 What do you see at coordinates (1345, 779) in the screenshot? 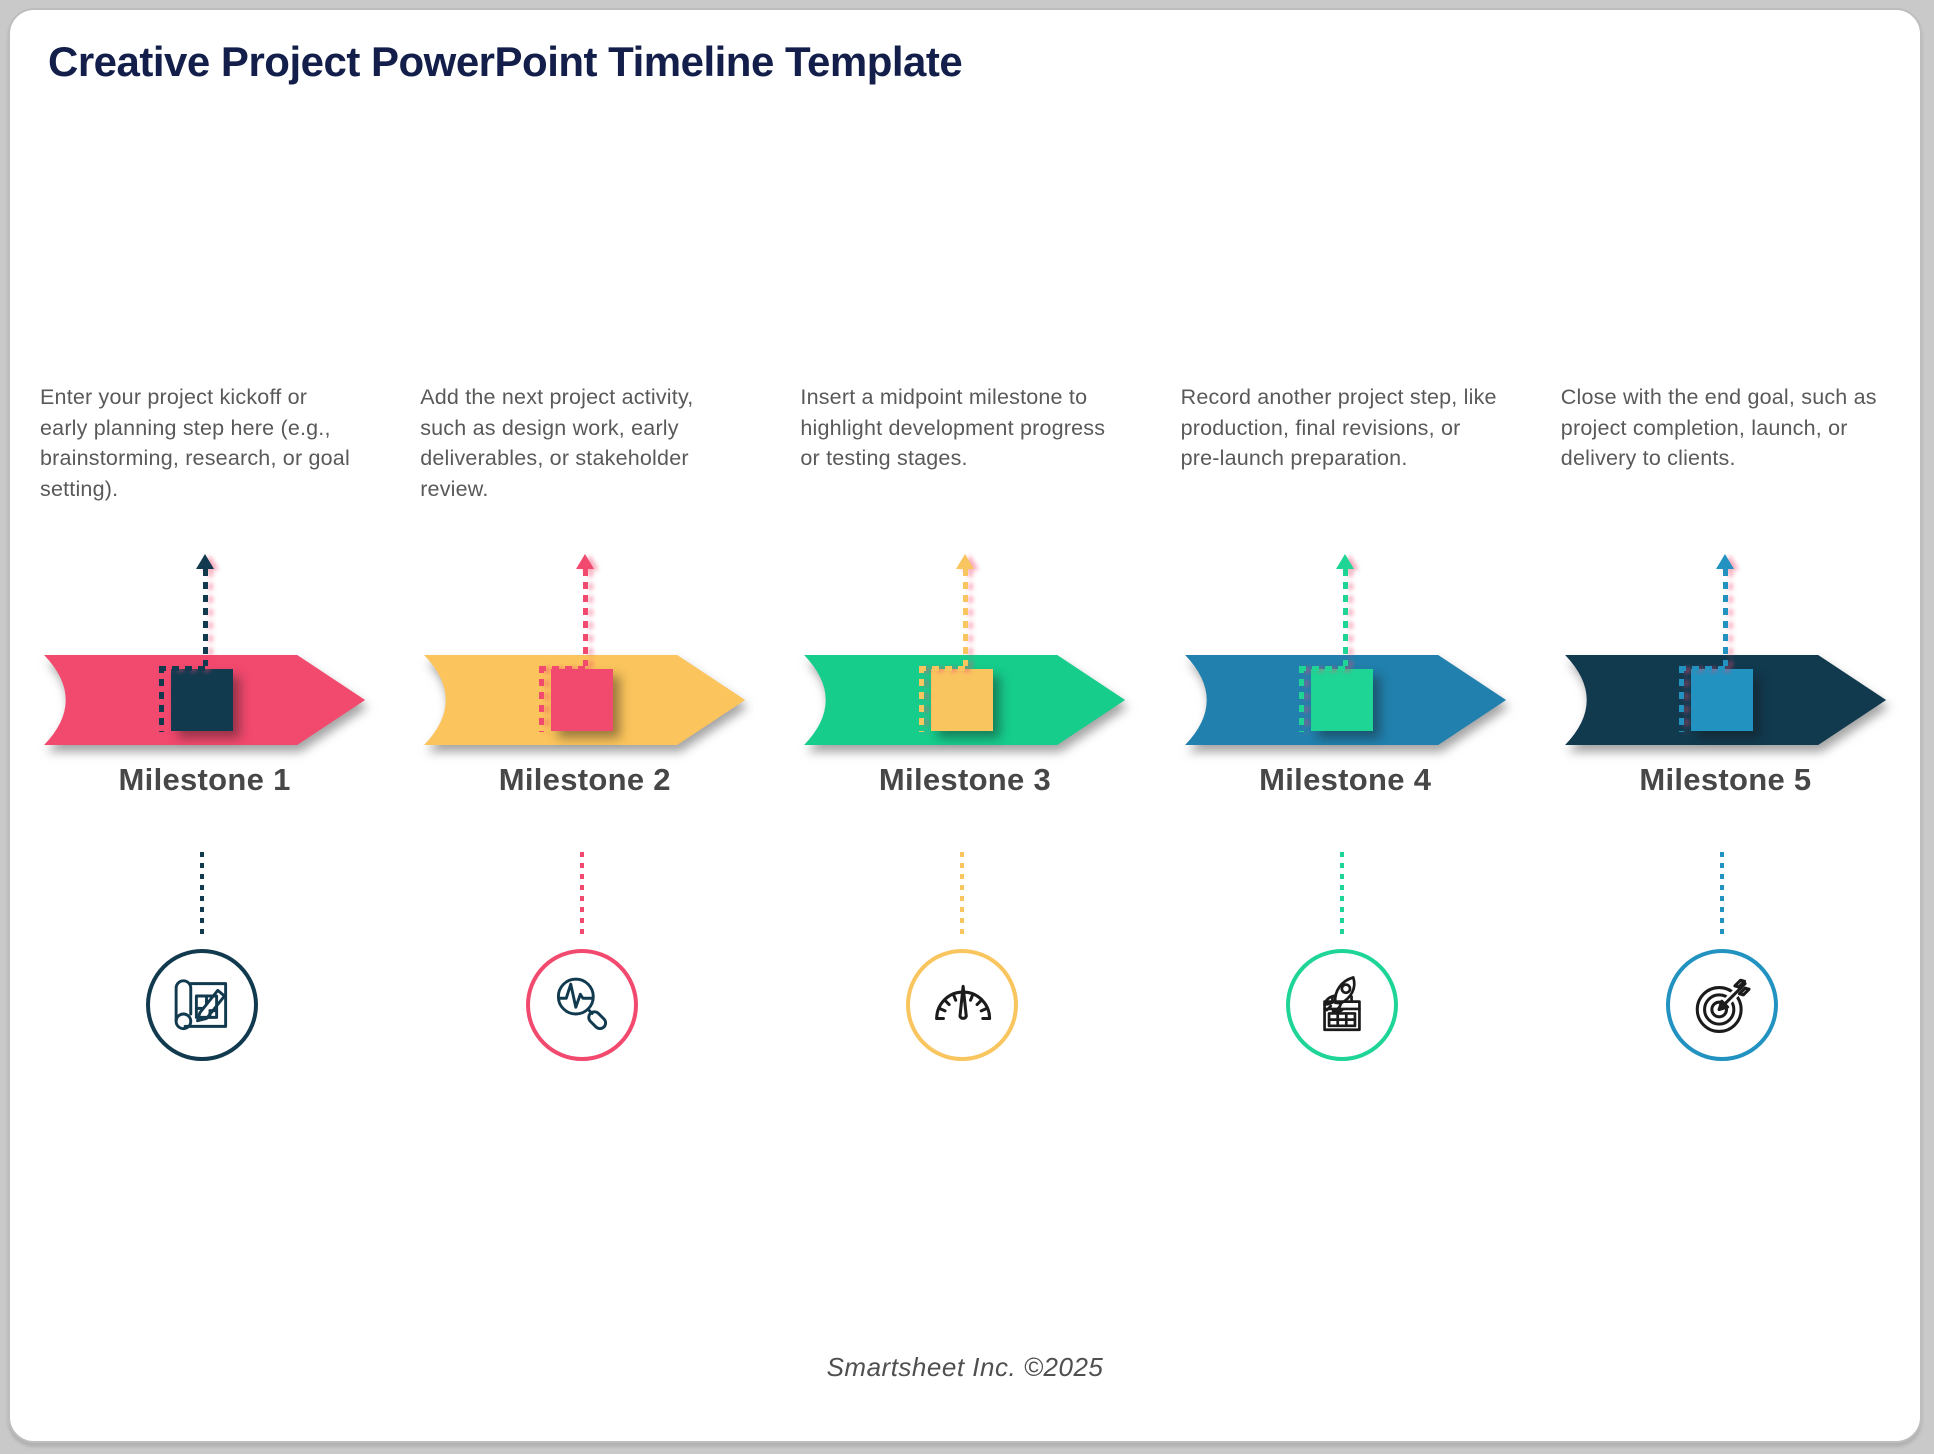
I see `milestone-label: Milestone 4` at bounding box center [1345, 779].